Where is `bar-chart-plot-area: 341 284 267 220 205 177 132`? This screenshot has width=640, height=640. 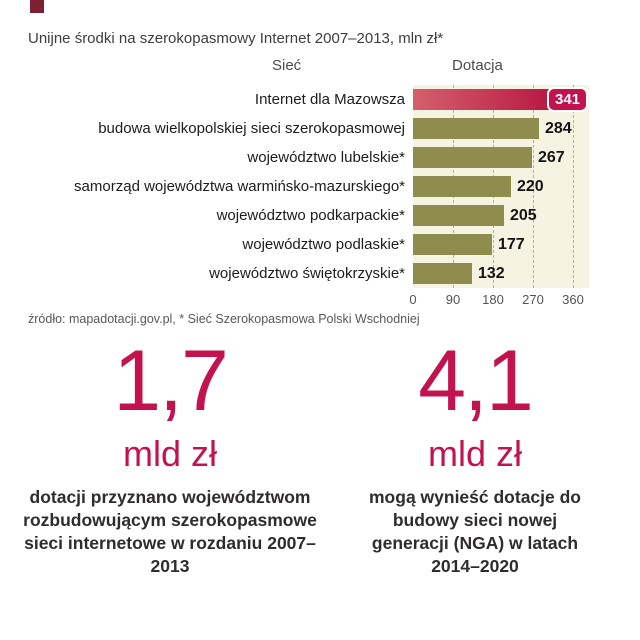 bar-chart-plot-area: 341 284 267 220 205 177 132 is located at coordinates (501, 186).